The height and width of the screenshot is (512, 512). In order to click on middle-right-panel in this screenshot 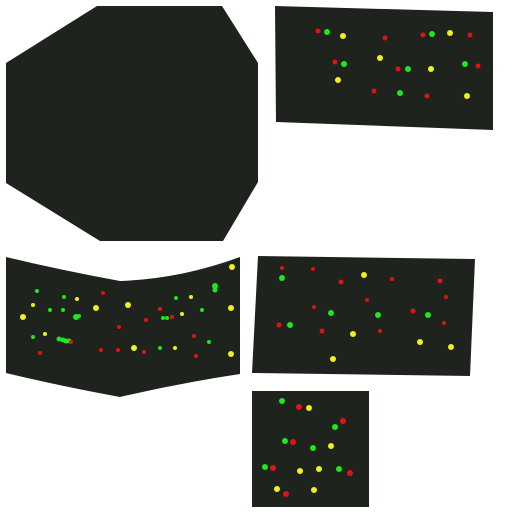, I will do `click(363, 316)`.